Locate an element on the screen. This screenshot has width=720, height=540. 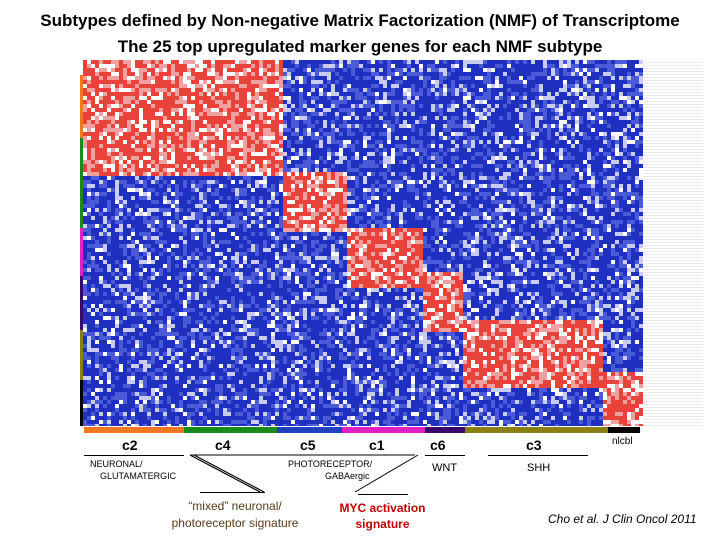
sidebar-c2 is located at coordinates (82, 106).